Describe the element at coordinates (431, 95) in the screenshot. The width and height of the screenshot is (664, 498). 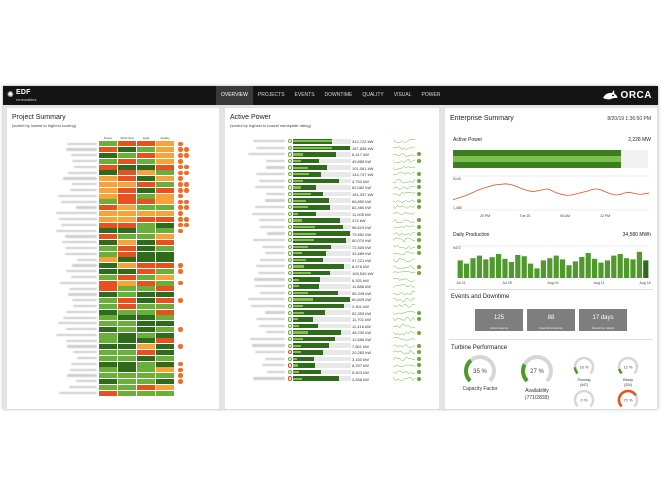
I see `tab-power: POWER` at that location.